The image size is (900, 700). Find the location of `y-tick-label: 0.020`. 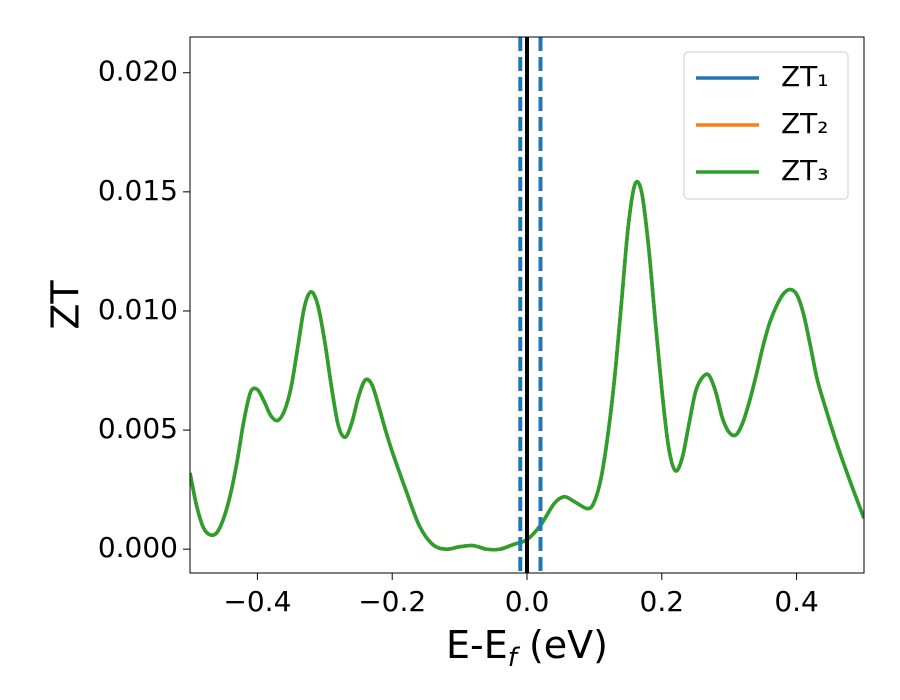

y-tick-label: 0.020 is located at coordinates (138, 71).